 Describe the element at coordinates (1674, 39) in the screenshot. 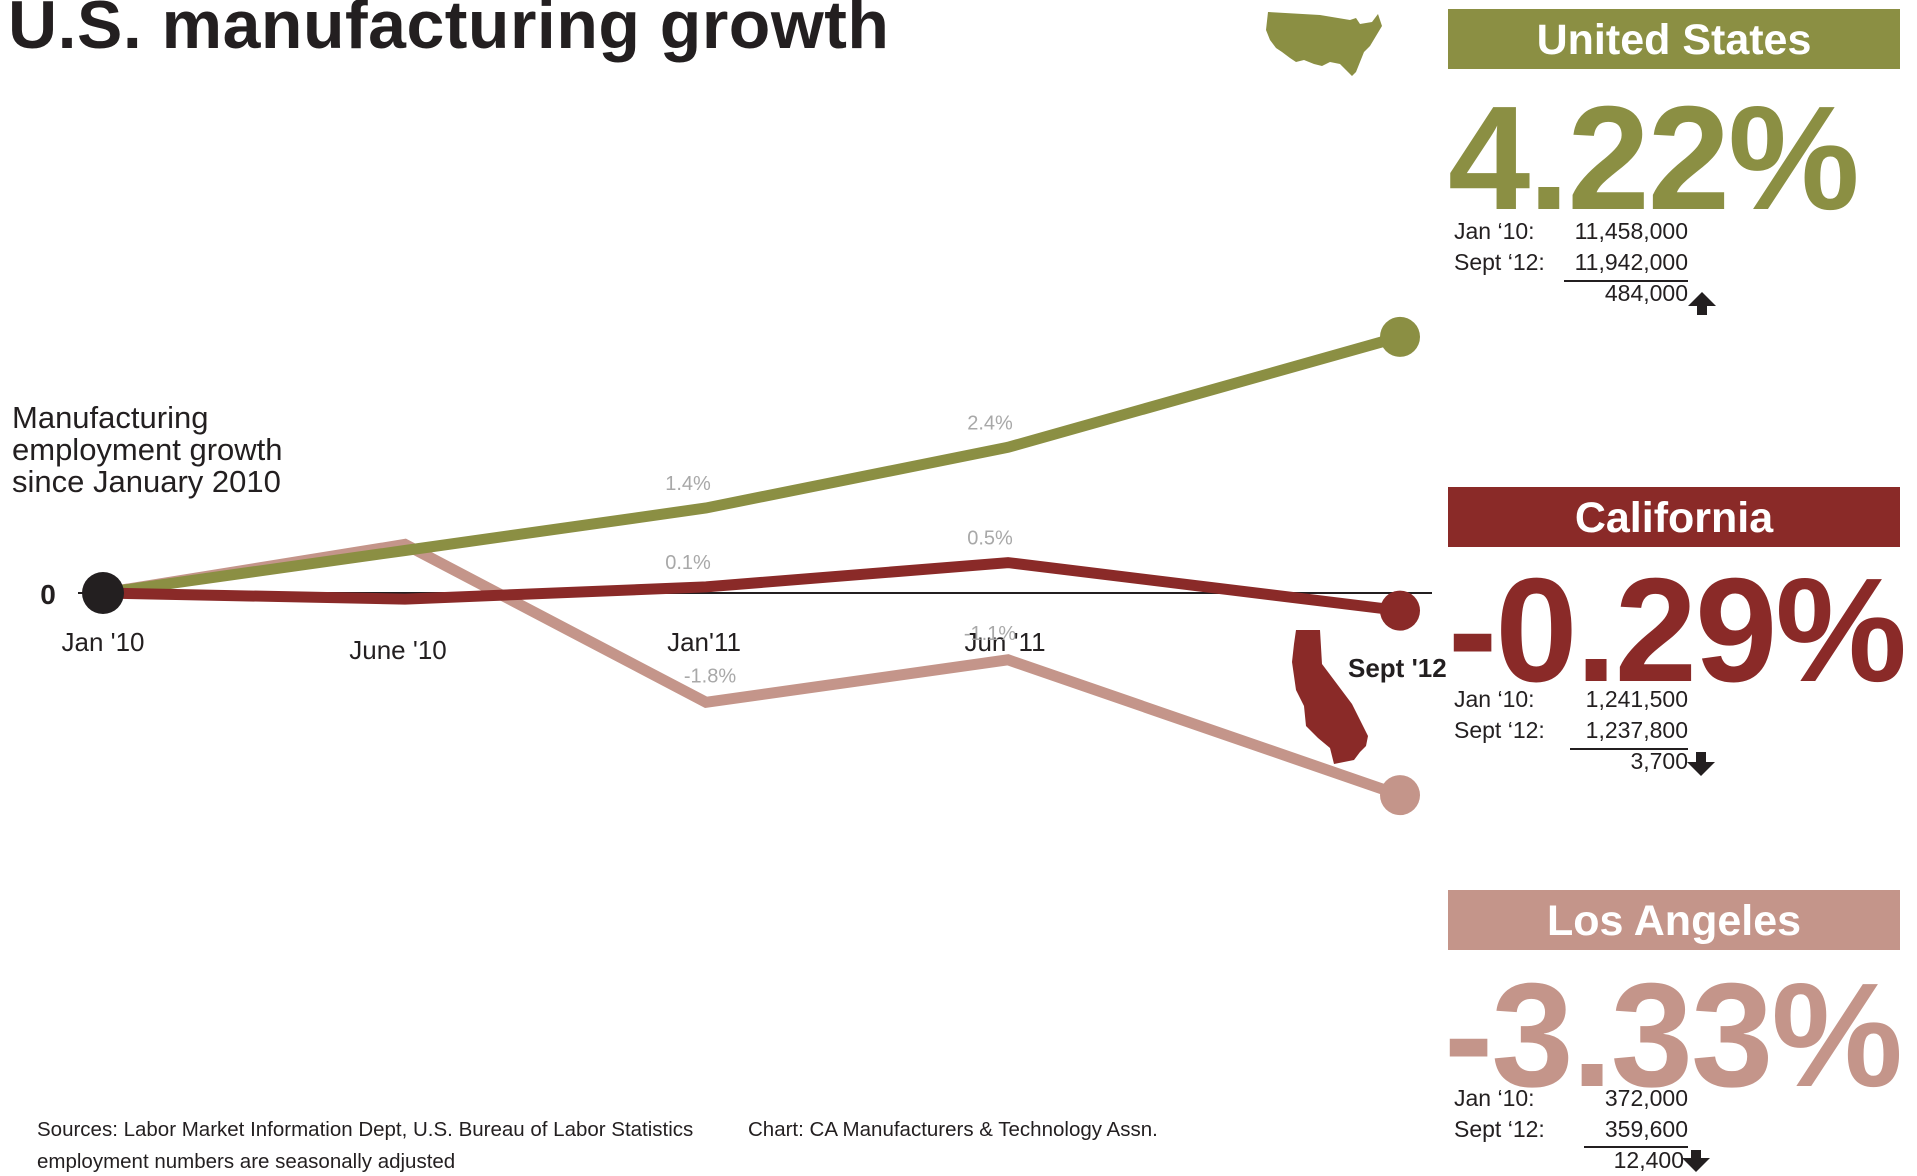

I see `panel-title: United States` at that location.